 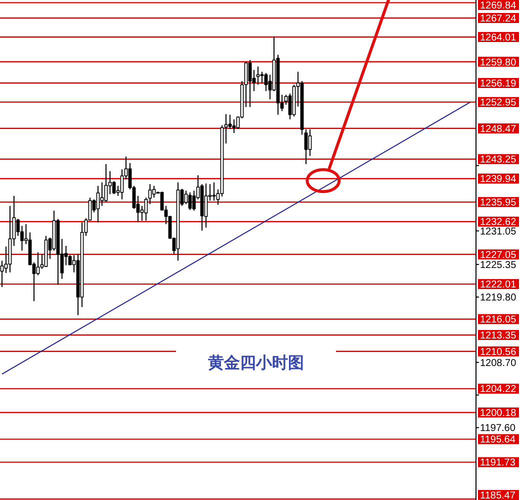 I want to click on ref-line-label: 1216.05, so click(x=498, y=320).